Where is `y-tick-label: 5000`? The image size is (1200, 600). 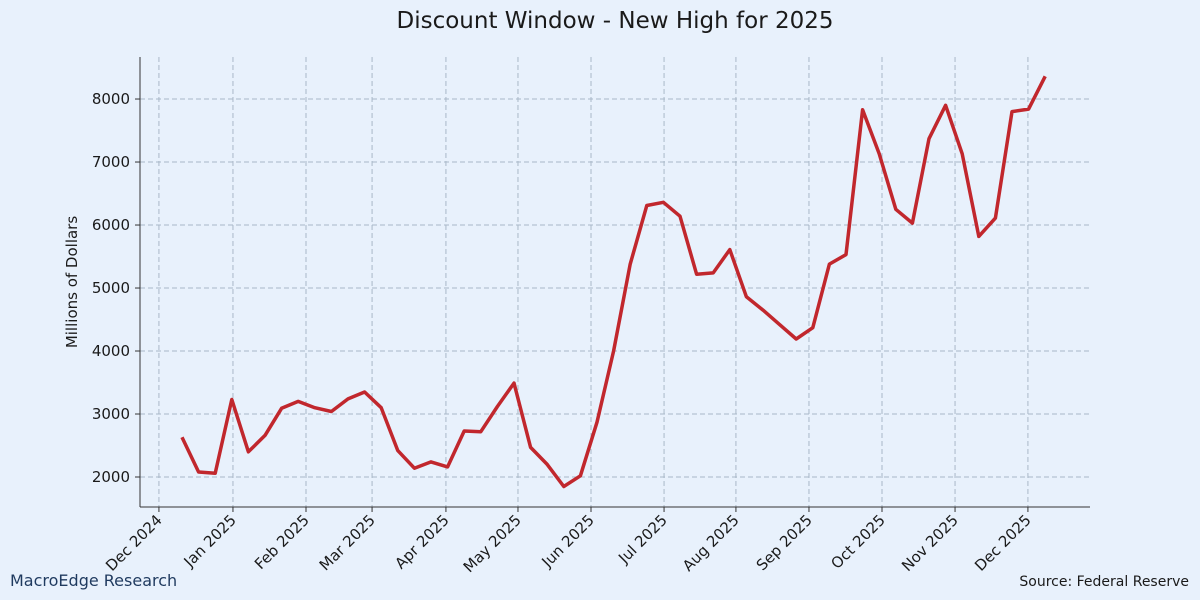
y-tick-label: 5000 is located at coordinates (111, 288).